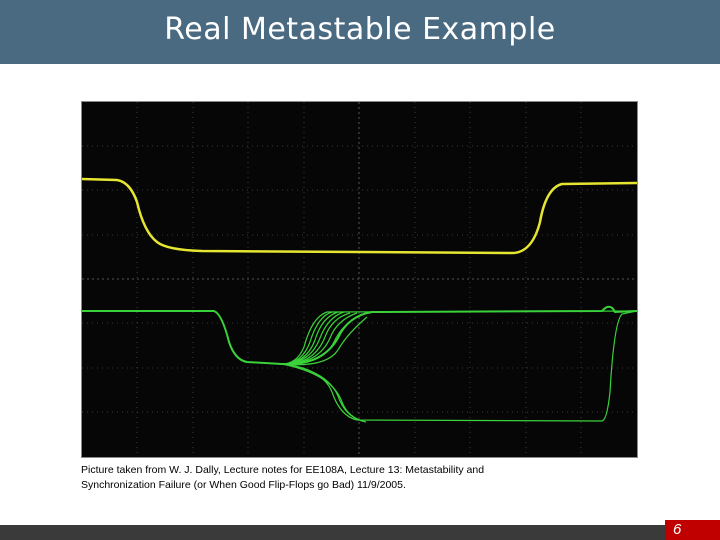  I want to click on footer-bar, so click(332, 532).